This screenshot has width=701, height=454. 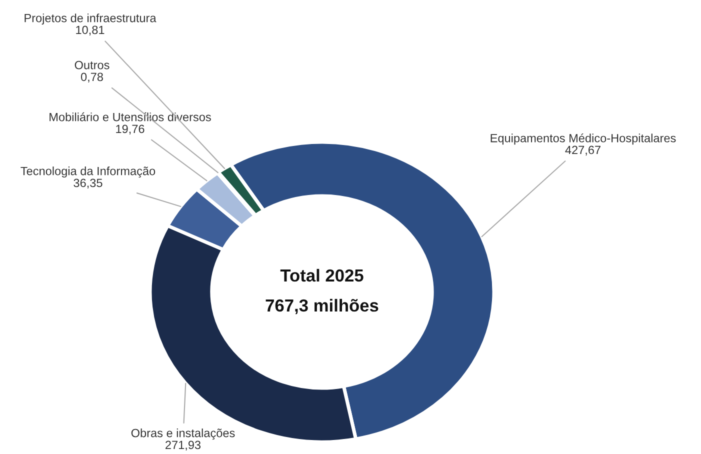 What do you see at coordinates (183, 434) in the screenshot?
I see `slice-label: Obras e instalações` at bounding box center [183, 434].